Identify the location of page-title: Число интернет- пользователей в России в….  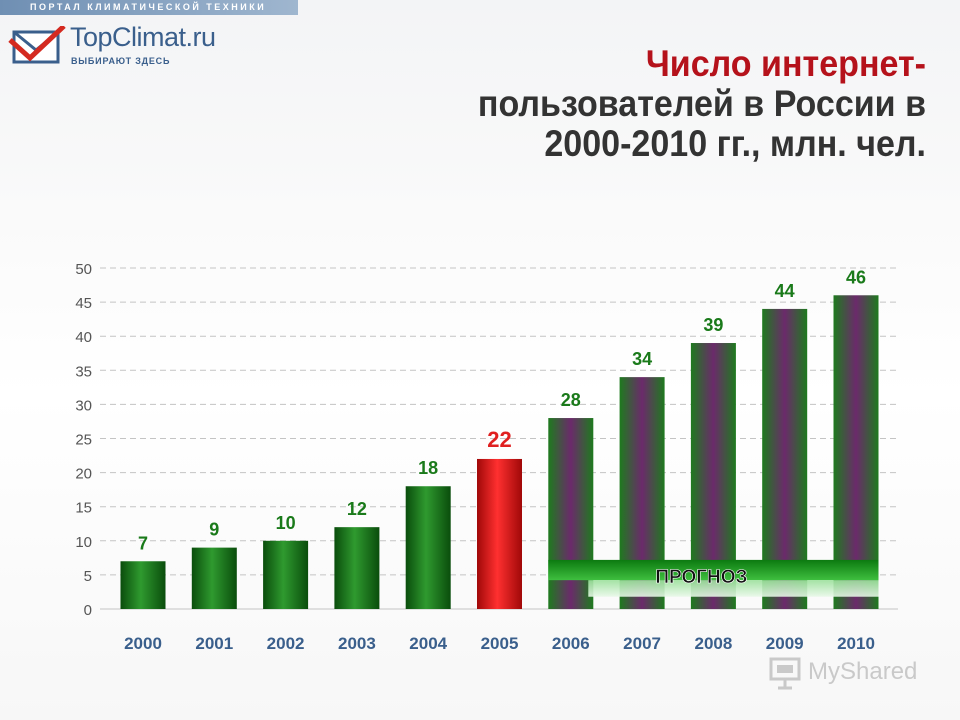
(668, 104).